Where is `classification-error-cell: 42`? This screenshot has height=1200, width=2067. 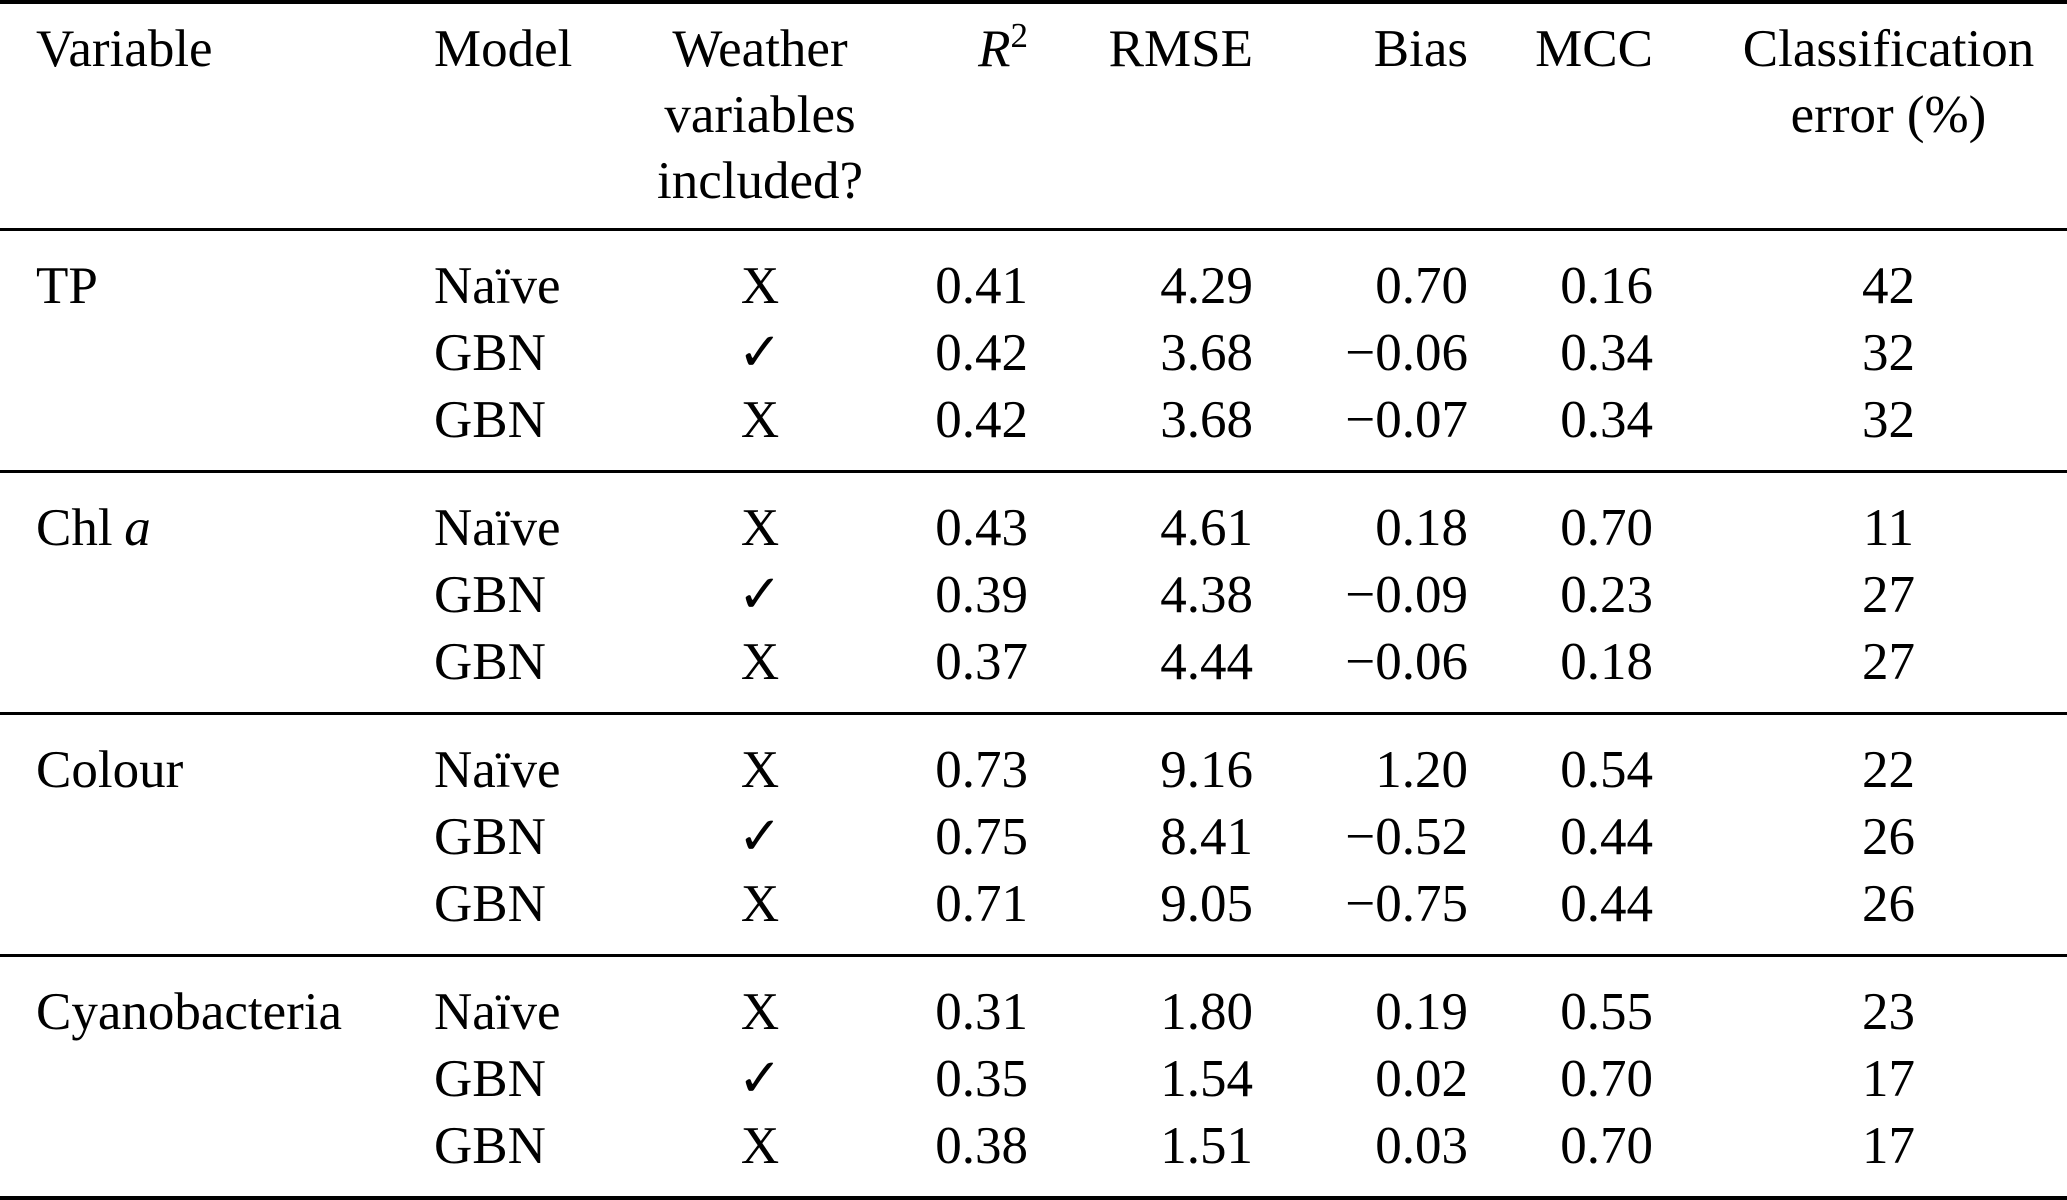
classification-error-cell: 42 is located at coordinates (1888, 286).